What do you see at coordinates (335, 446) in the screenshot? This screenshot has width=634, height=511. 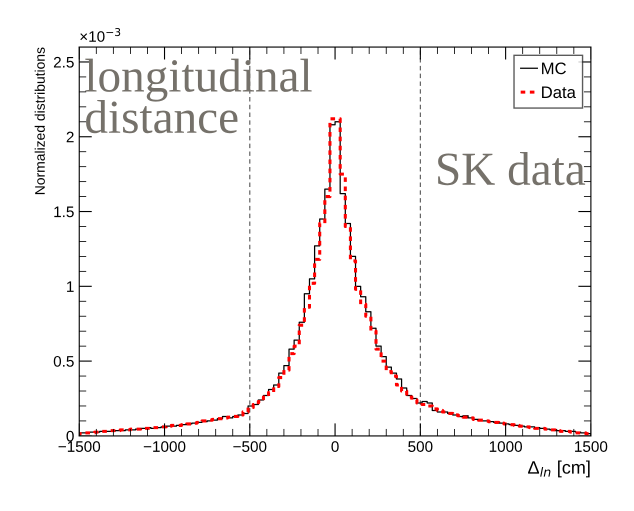 I see `x-tick-label: 0` at bounding box center [335, 446].